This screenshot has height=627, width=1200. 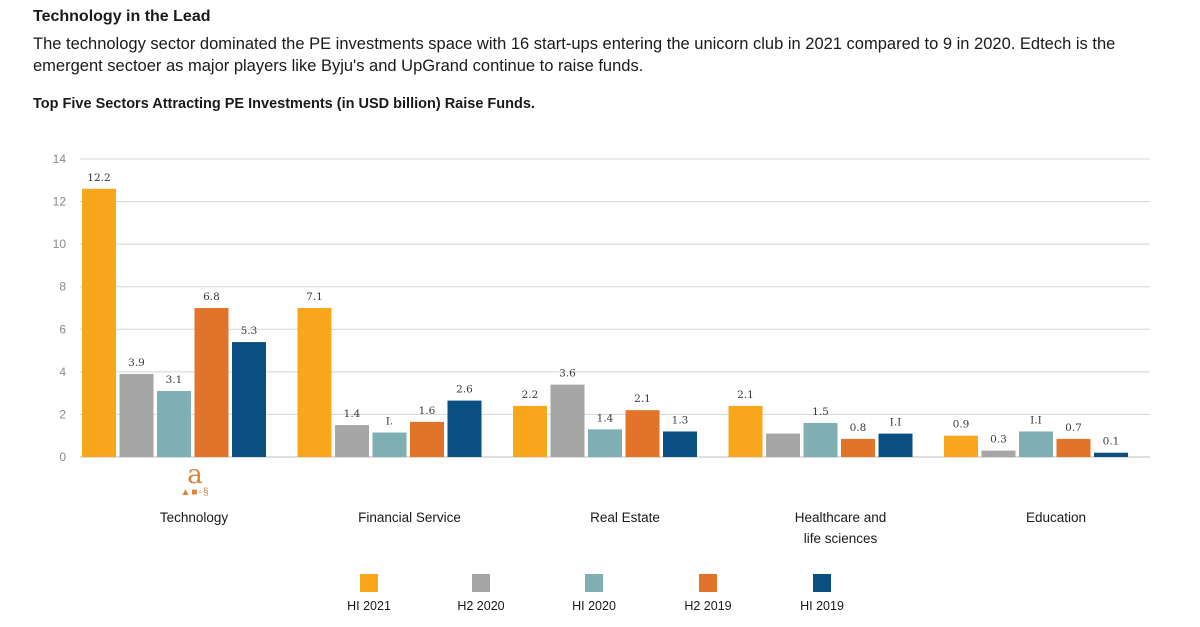 What do you see at coordinates (567, 374) in the screenshot?
I see `data-label: 3.6` at bounding box center [567, 374].